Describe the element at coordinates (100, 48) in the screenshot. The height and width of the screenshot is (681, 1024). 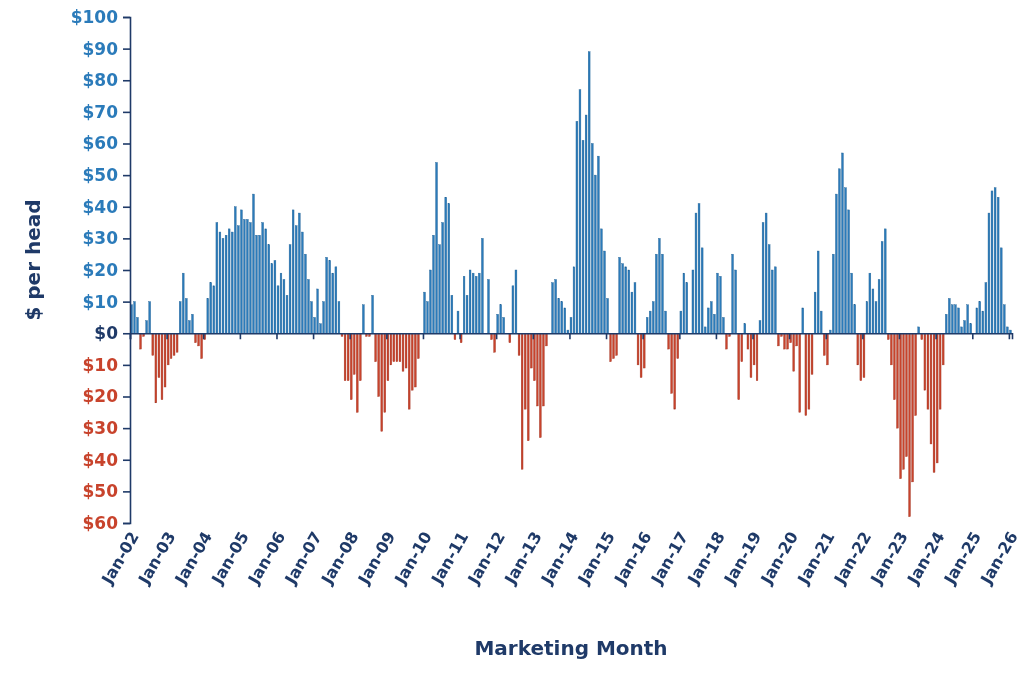
I see `y-tick-label: $90` at that location.